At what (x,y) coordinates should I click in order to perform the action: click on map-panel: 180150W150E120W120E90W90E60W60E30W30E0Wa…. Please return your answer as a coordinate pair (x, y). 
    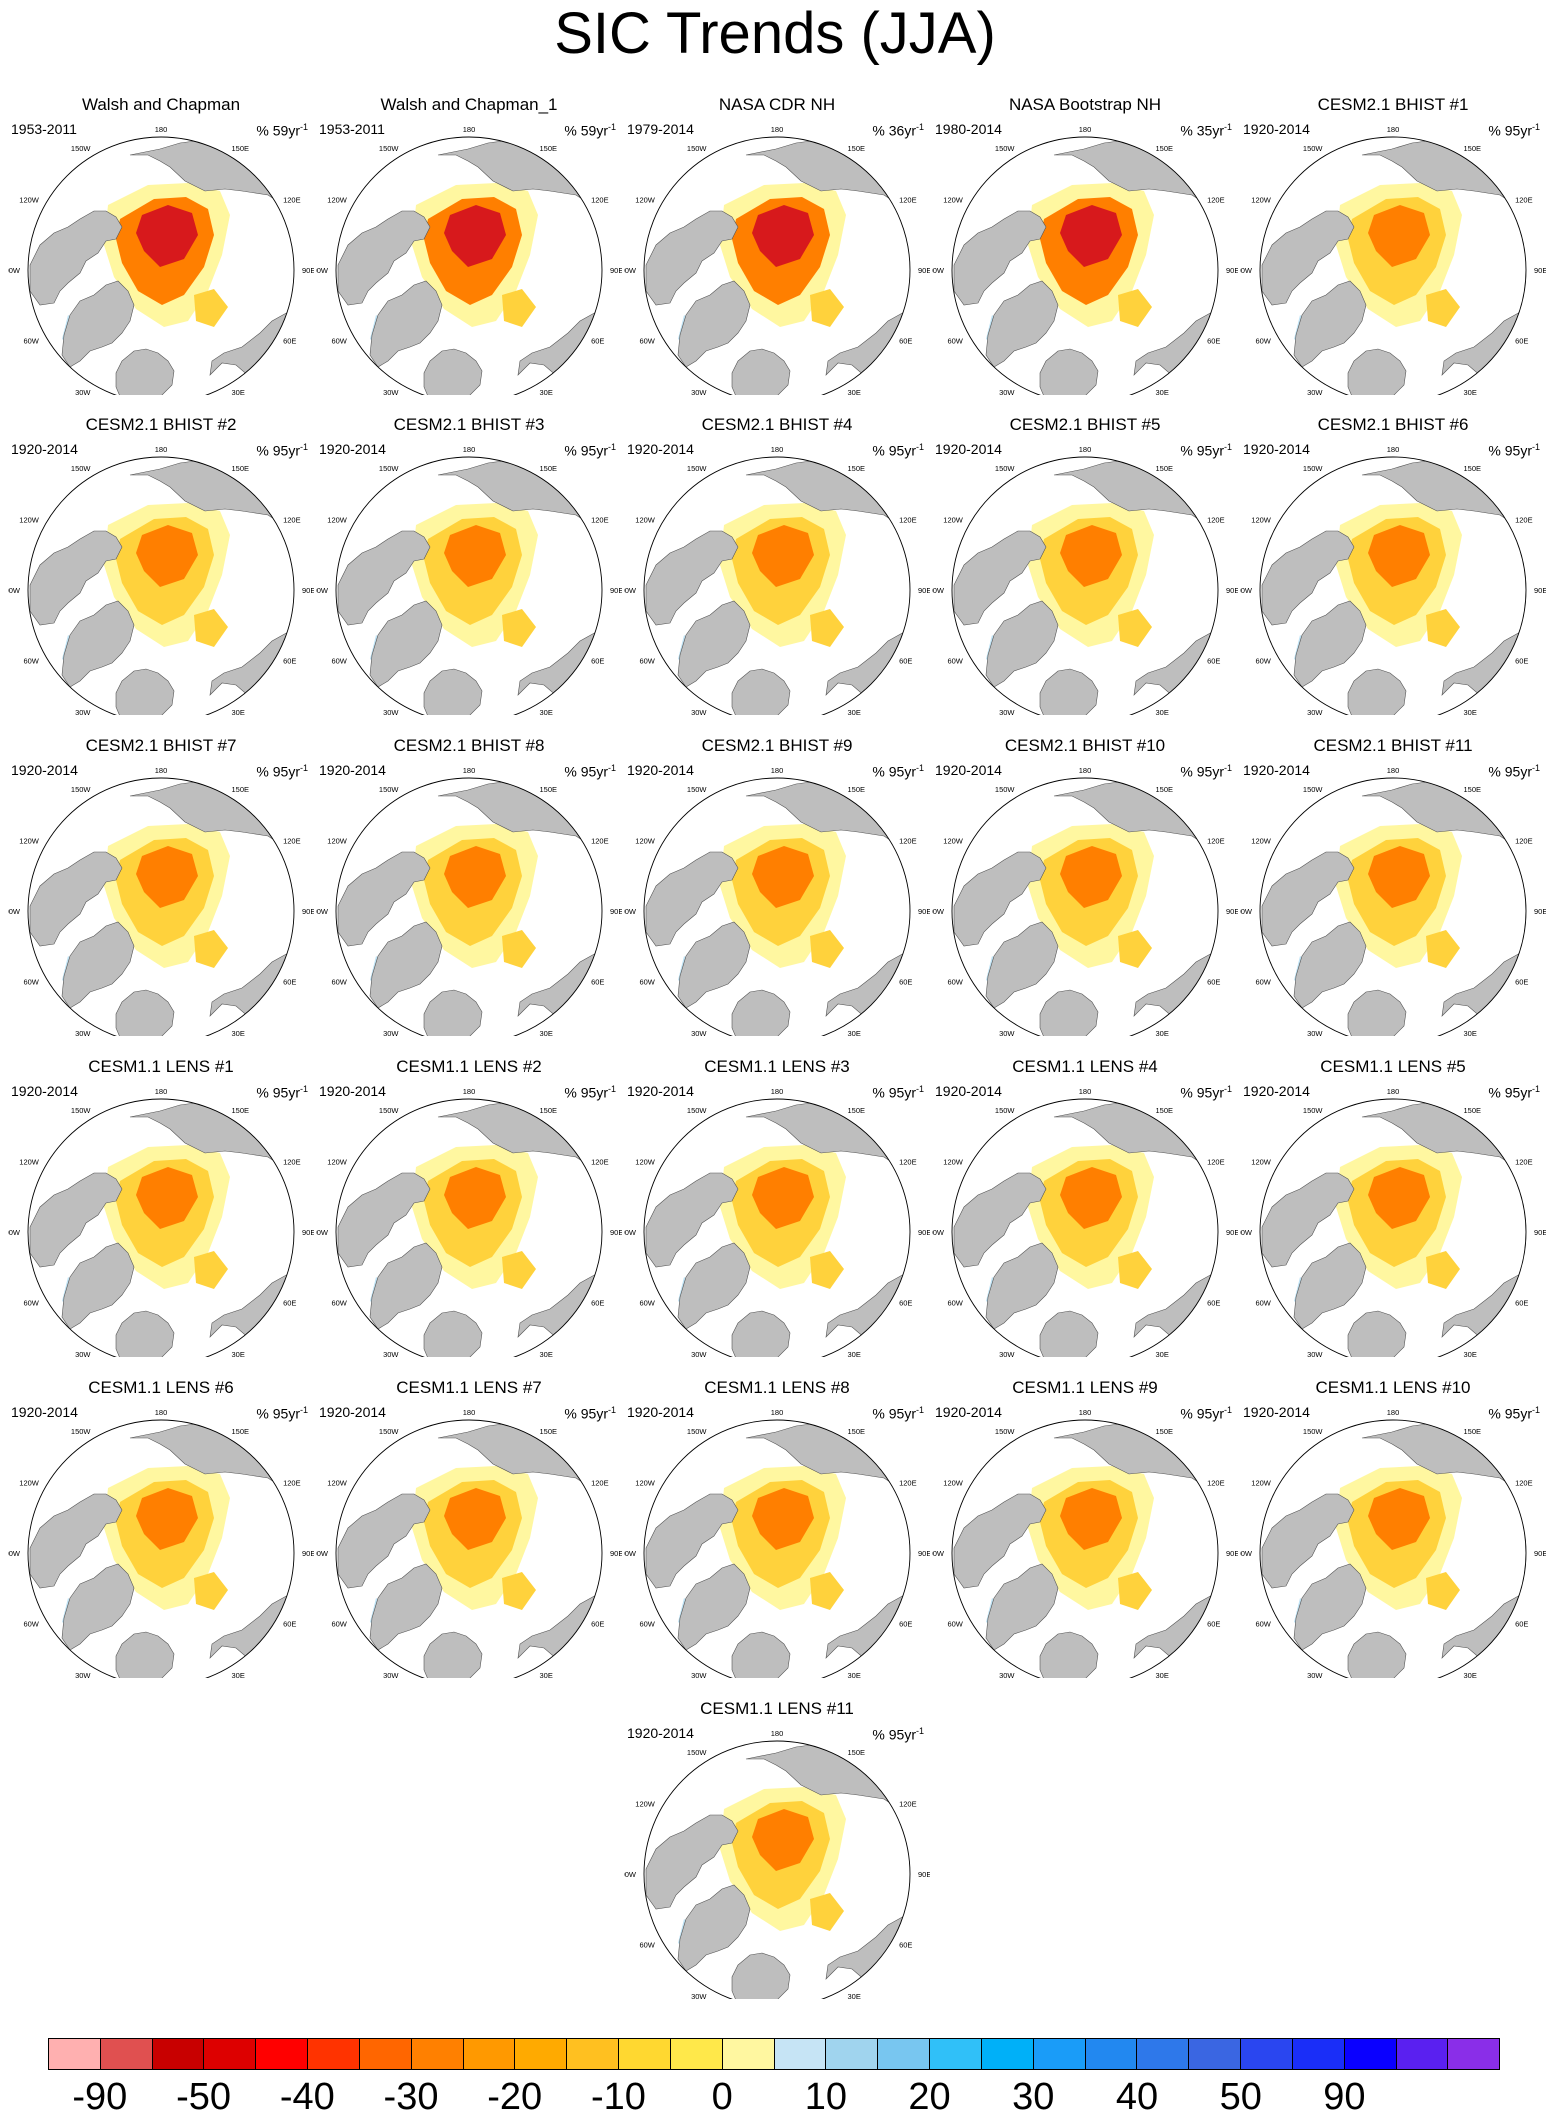
    Looking at the image, I should click on (469, 245).